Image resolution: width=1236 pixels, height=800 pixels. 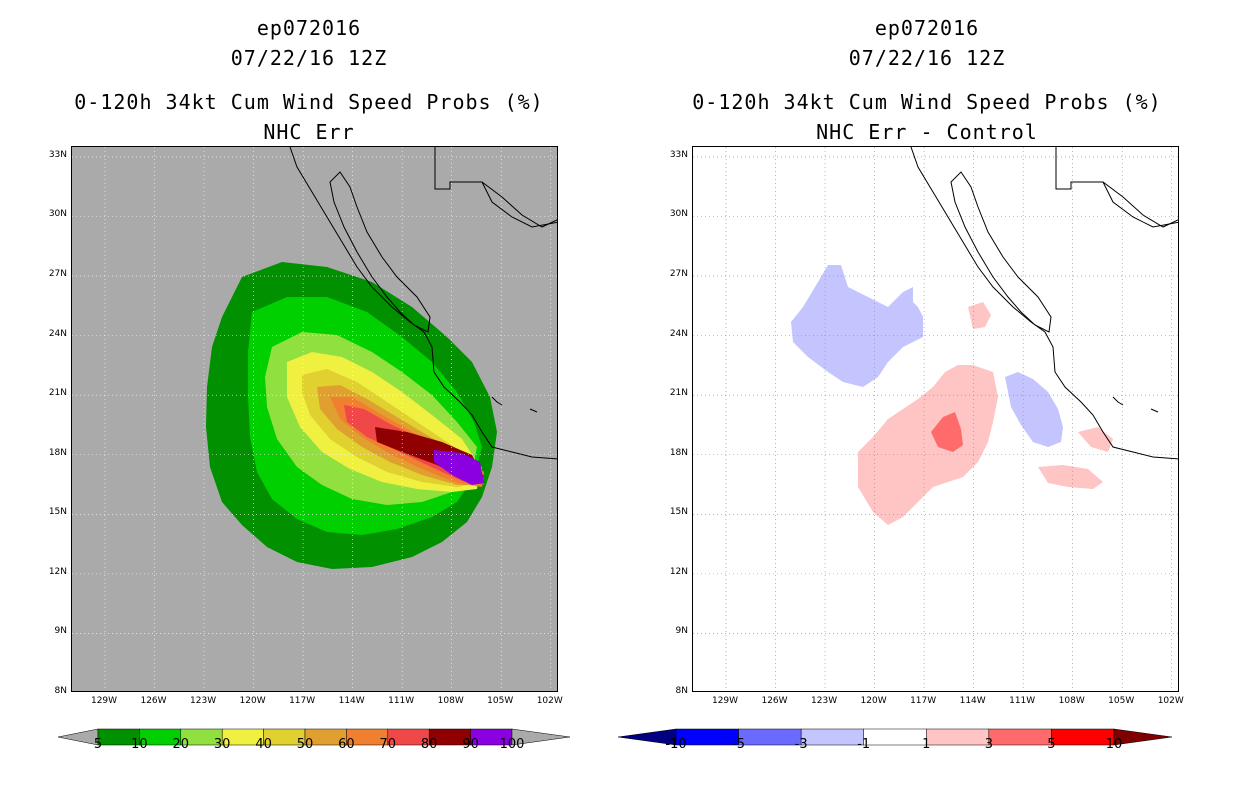 What do you see at coordinates (181, 744) in the screenshot?
I see `colorbar-tick-label: 20` at bounding box center [181, 744].